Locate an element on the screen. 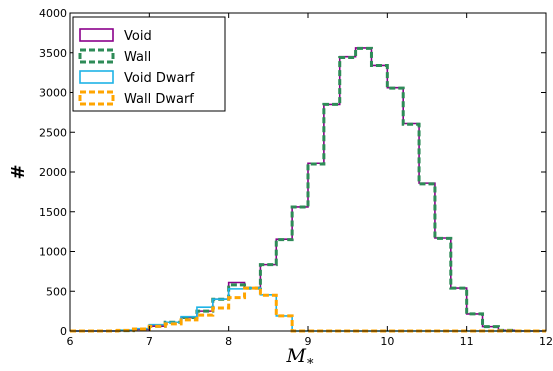 The image size is (553, 371). legend-swatch-wall is located at coordinates (96, 56).